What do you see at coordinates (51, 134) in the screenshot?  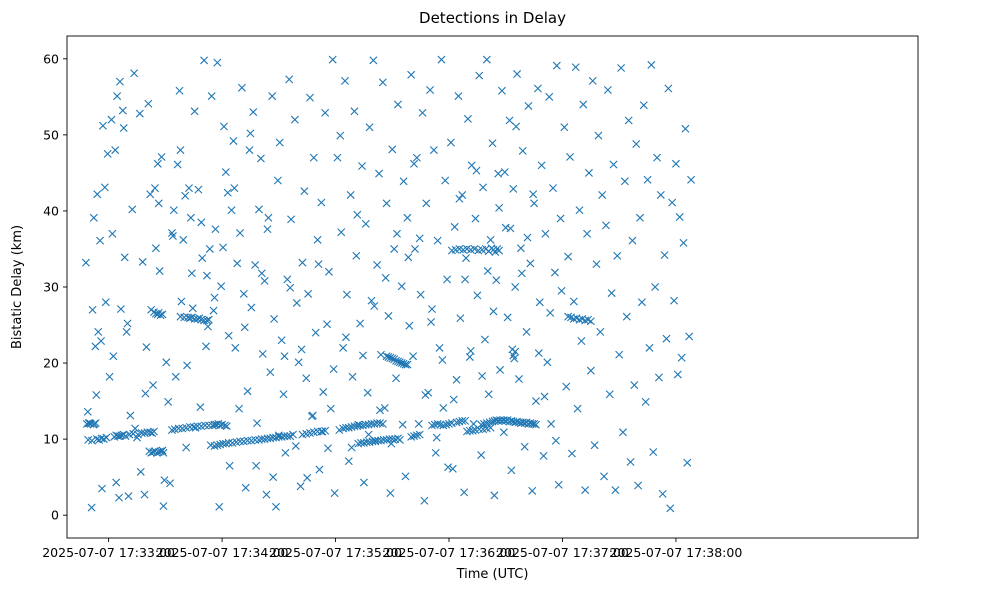 I see `y-tick-label: 50` at bounding box center [51, 134].